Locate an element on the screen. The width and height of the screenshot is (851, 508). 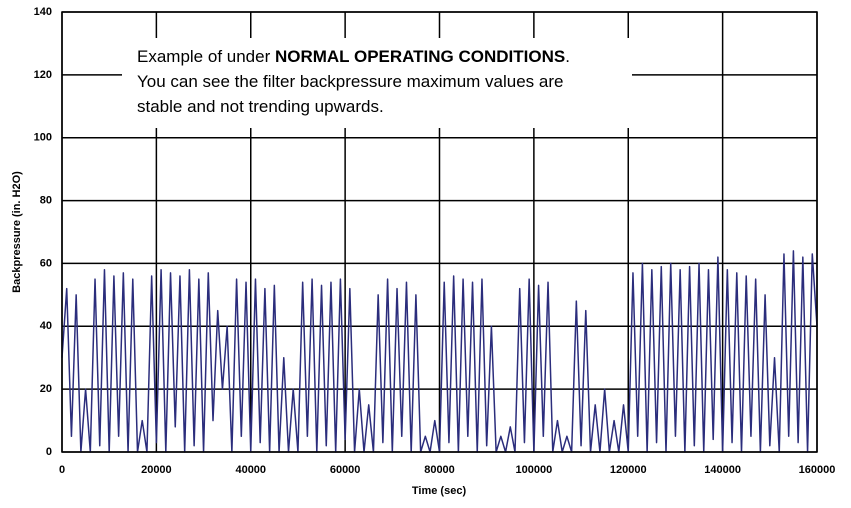
x-axis-label: Time (sec) is located at coordinates (439, 491).